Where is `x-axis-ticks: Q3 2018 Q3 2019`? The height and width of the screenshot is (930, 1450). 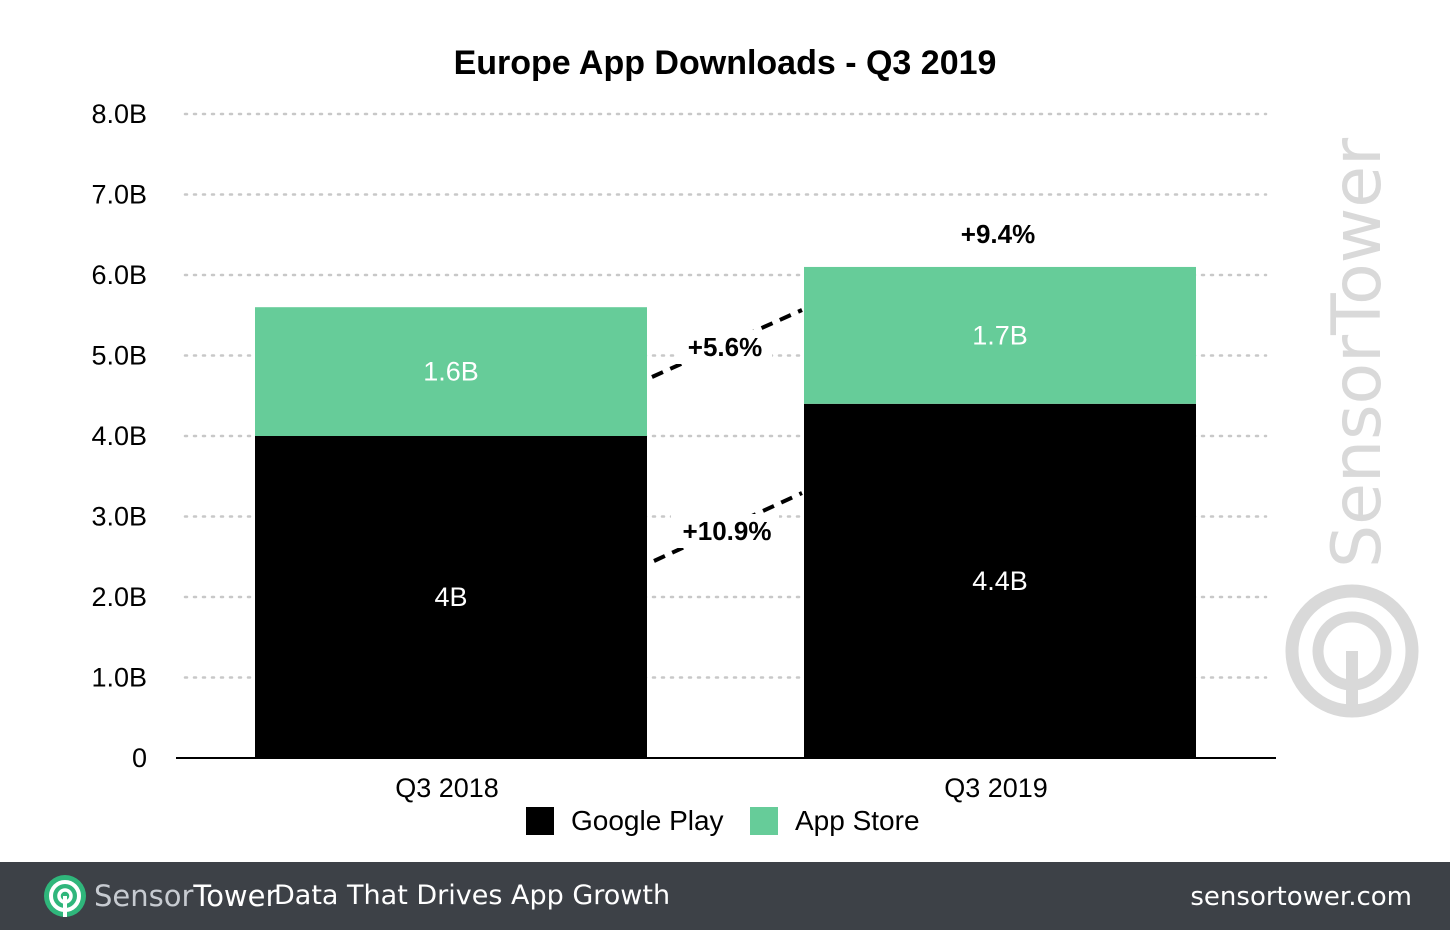
x-axis-ticks: Q3 2018 Q3 2019 is located at coordinates (721, 788).